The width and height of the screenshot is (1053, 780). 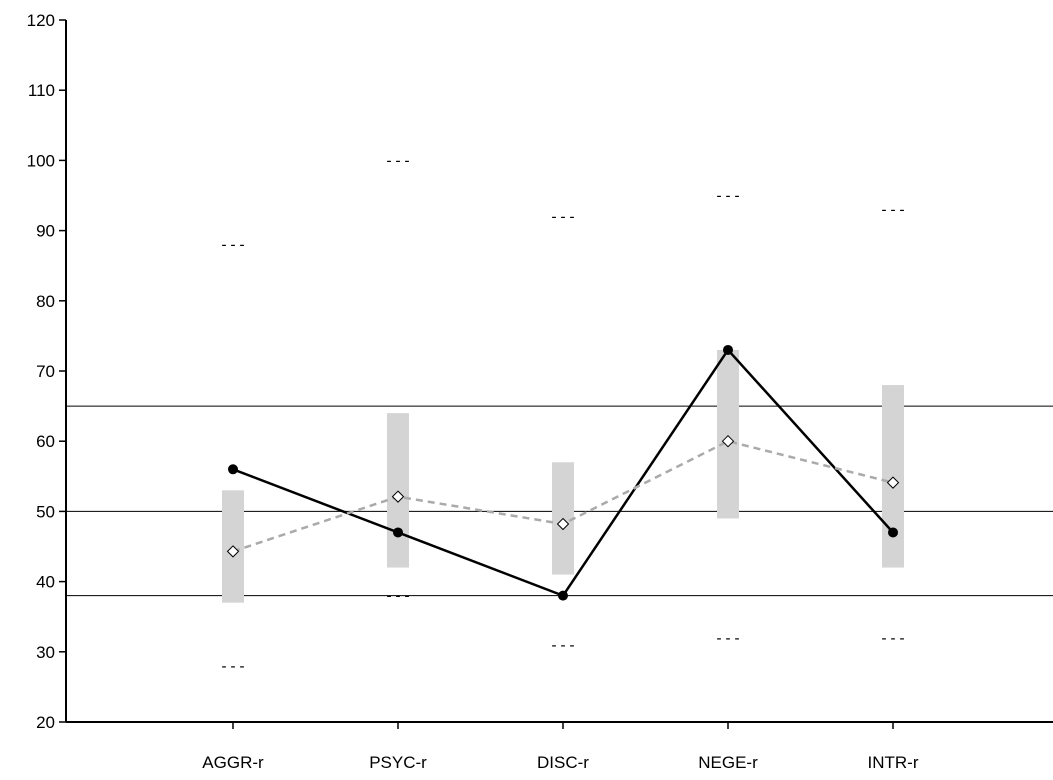 What do you see at coordinates (398, 762) in the screenshot?
I see `x-tick-label: PSYC-r` at bounding box center [398, 762].